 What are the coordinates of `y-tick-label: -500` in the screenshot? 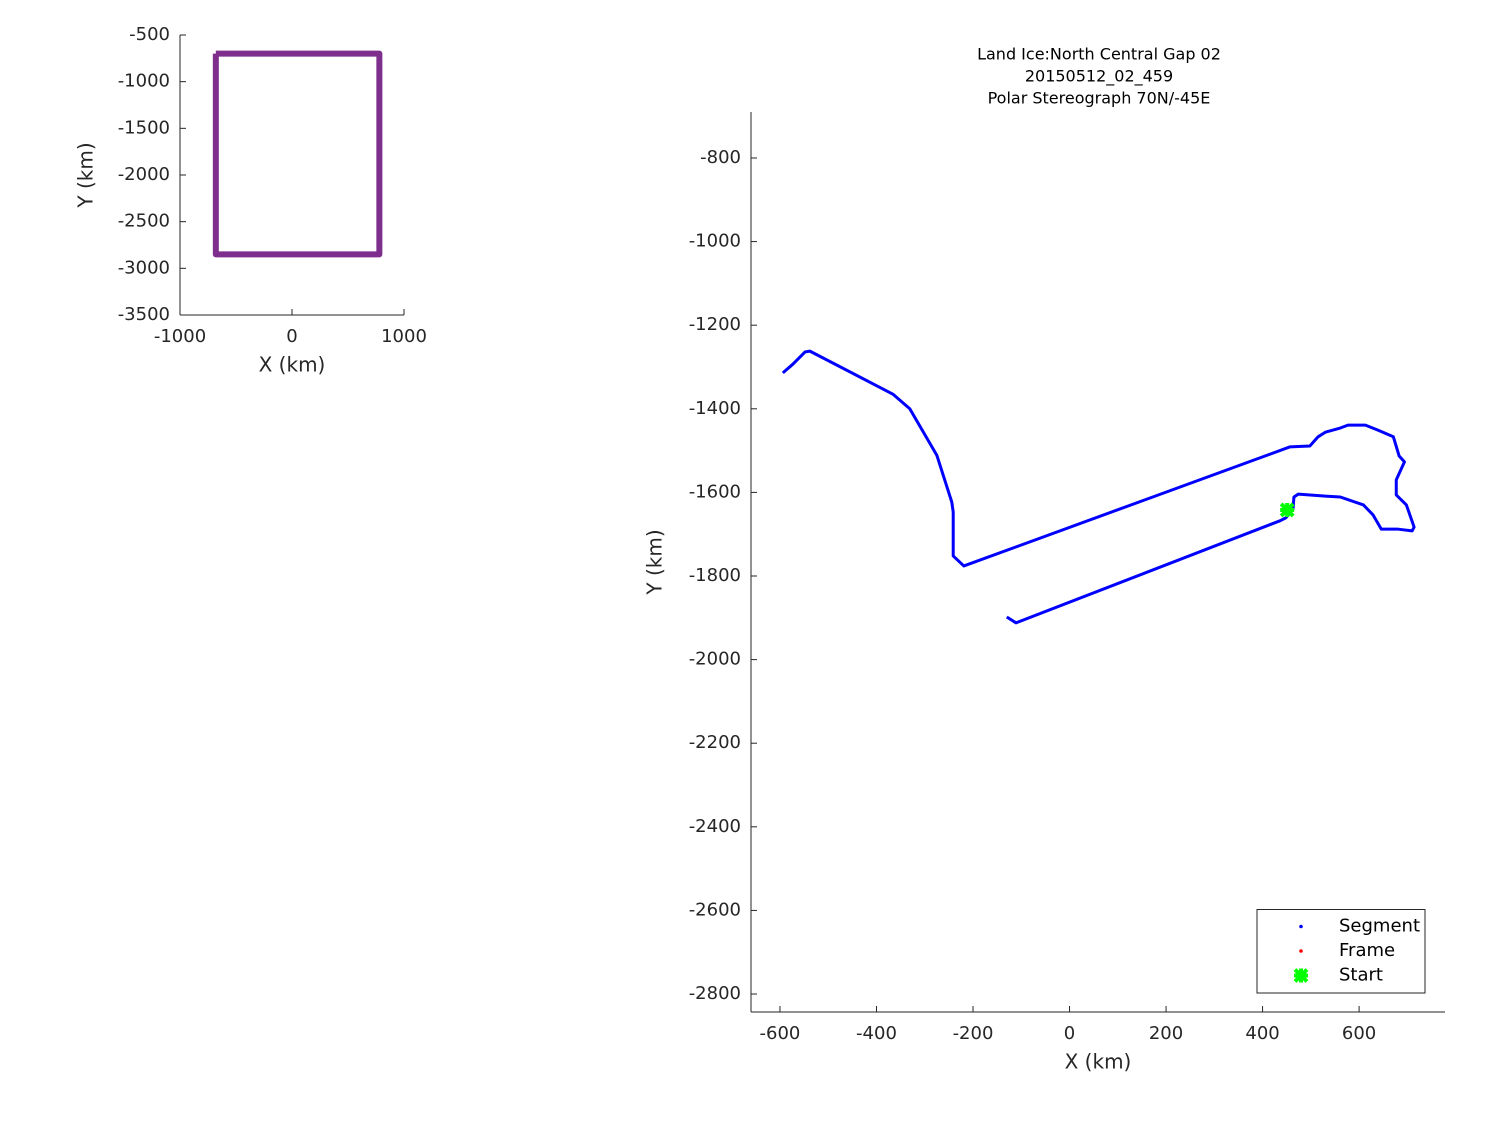 It's located at (149, 34).